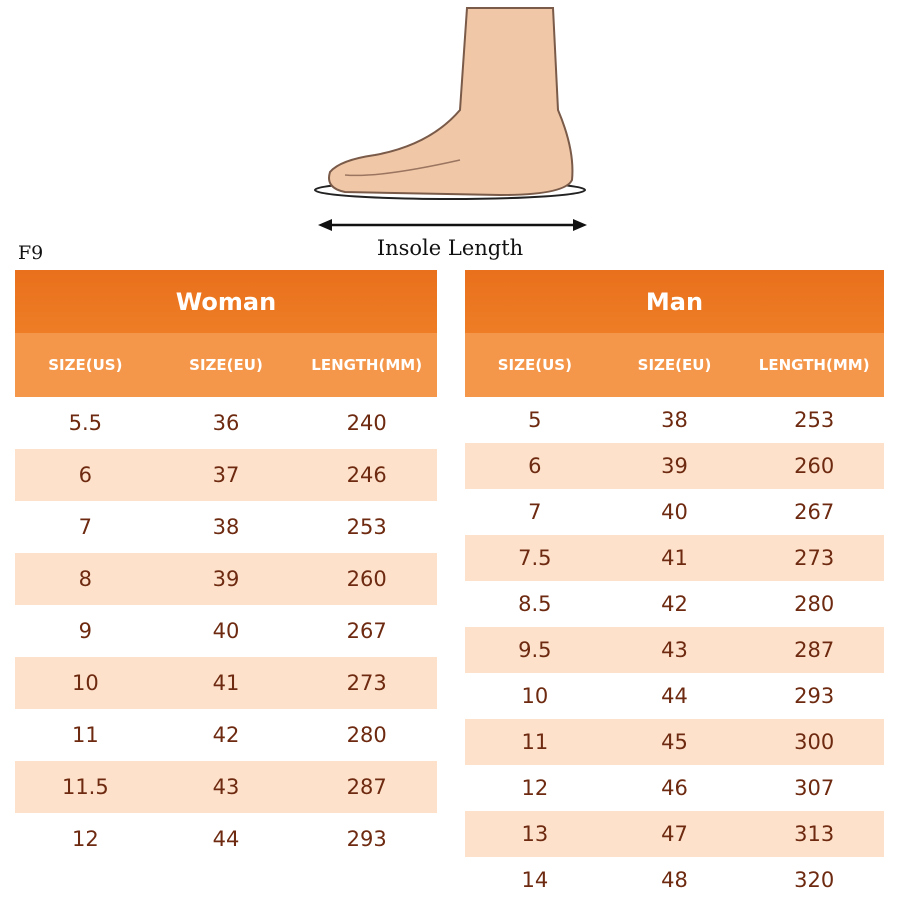  Describe the element at coordinates (226, 301) in the screenshot. I see `table-title: Woman` at that location.